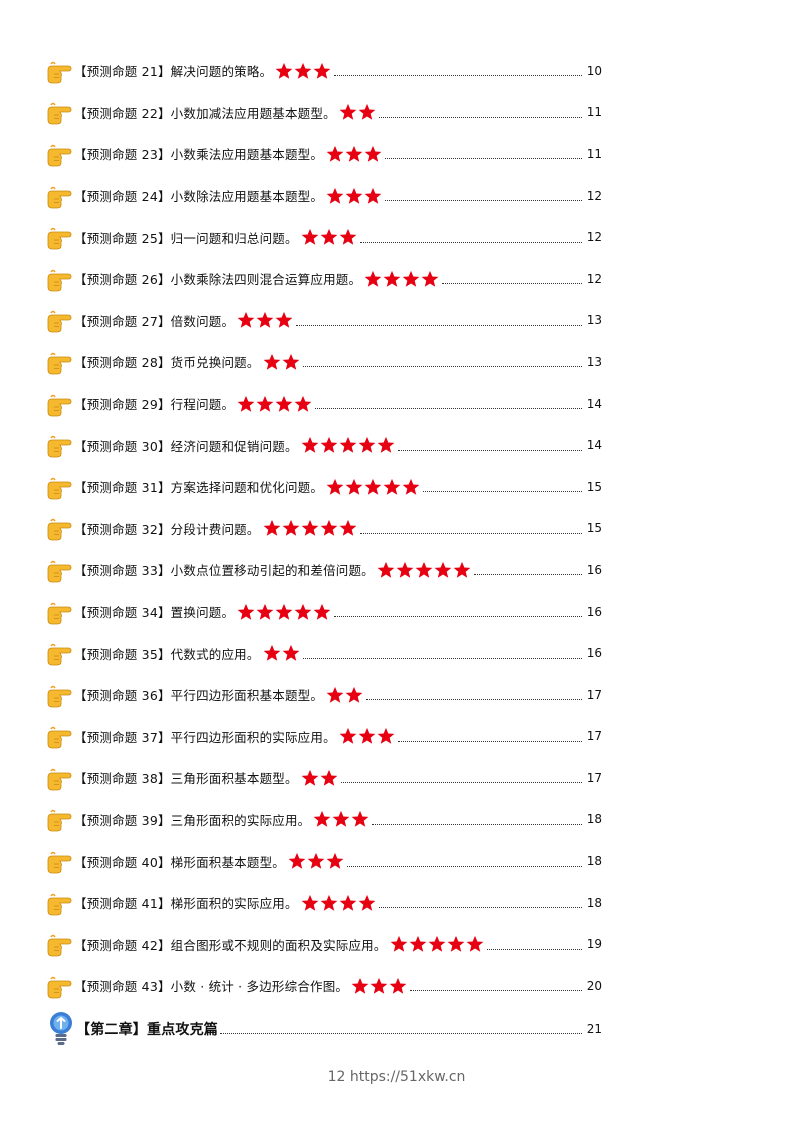 The height and width of the screenshot is (1122, 793). Describe the element at coordinates (167, 654) in the screenshot. I see `toc-entry-title: 【预测命题 35】代数式的应用。` at that location.